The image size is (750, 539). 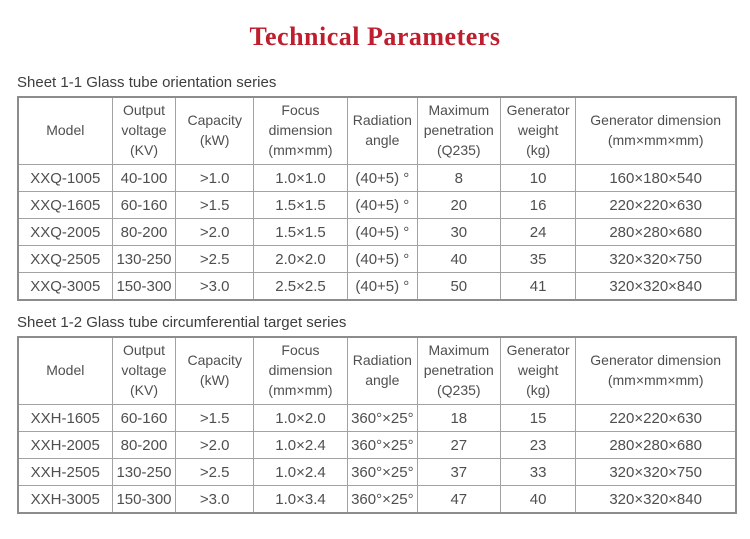 I want to click on table-cell: >1.0, so click(x=214, y=178).